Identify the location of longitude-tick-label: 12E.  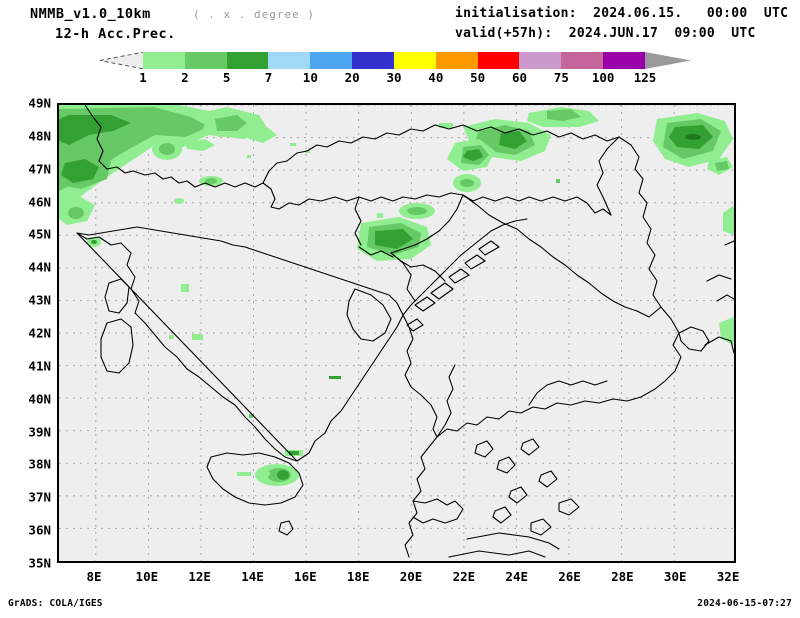
(199, 576).